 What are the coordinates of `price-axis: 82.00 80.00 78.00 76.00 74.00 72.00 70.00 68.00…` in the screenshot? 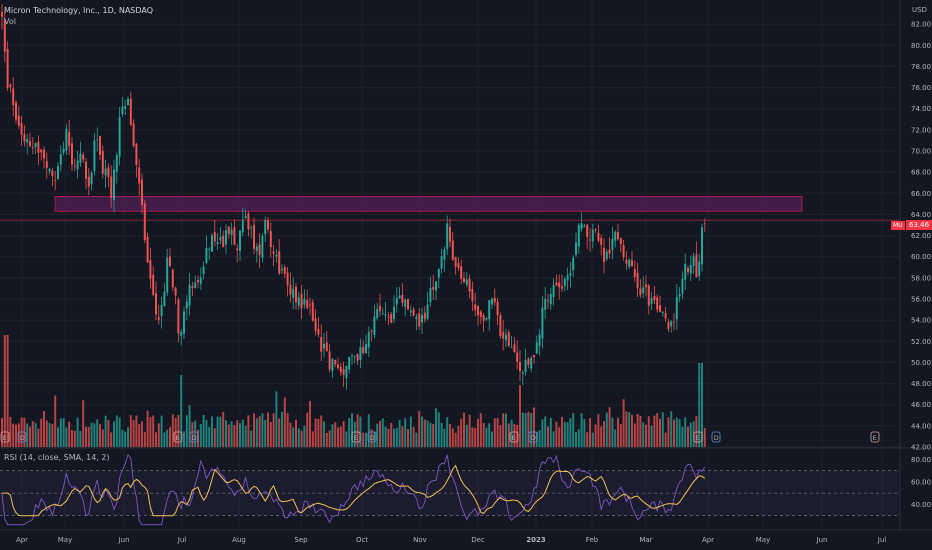 It's located at (921, 236).